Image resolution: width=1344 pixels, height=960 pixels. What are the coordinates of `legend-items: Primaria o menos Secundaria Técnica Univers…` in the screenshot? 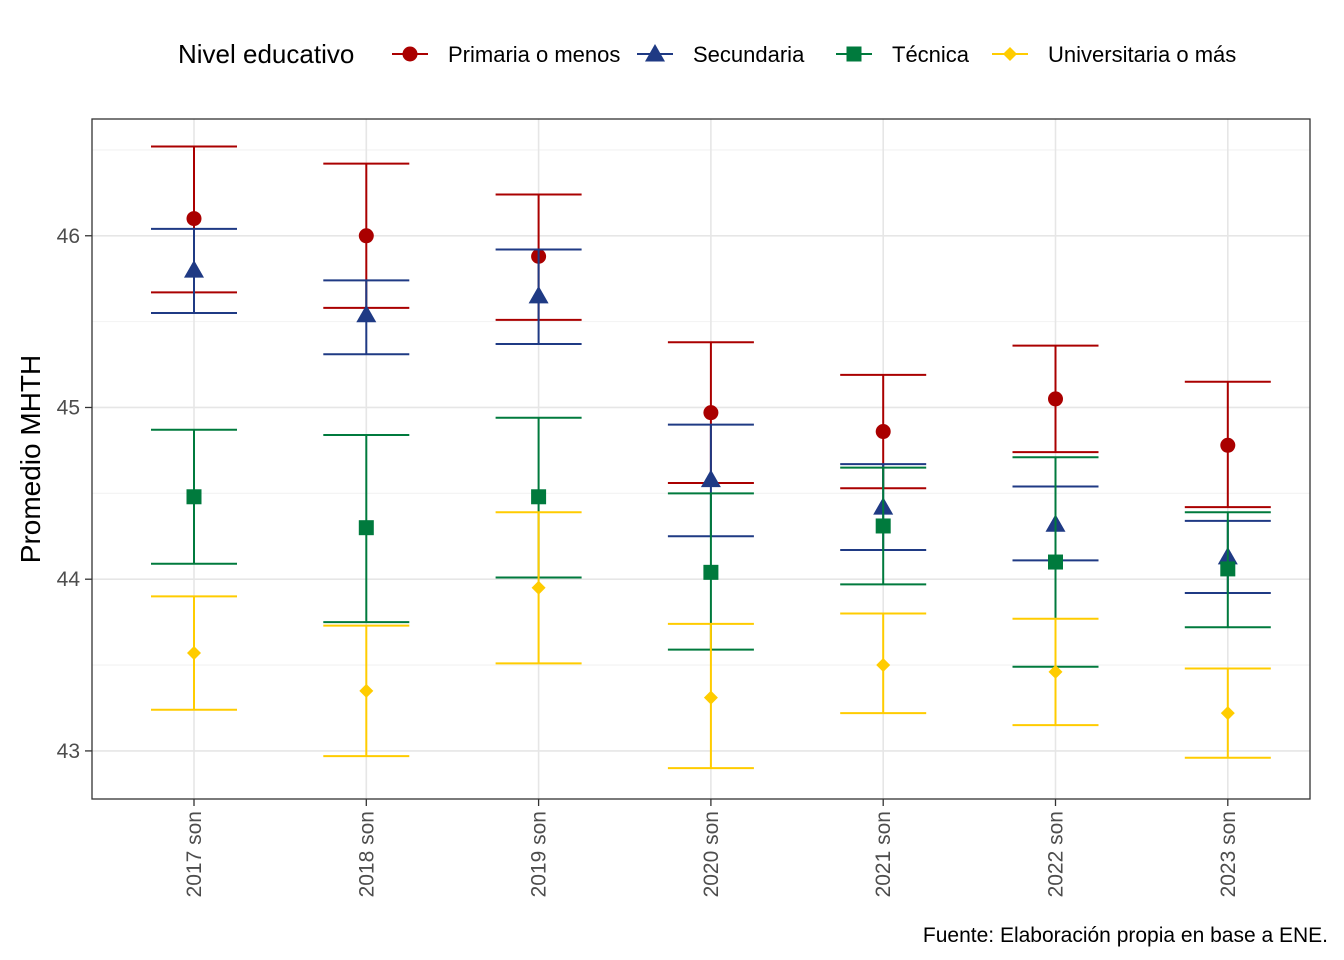 It's located at (814, 54).